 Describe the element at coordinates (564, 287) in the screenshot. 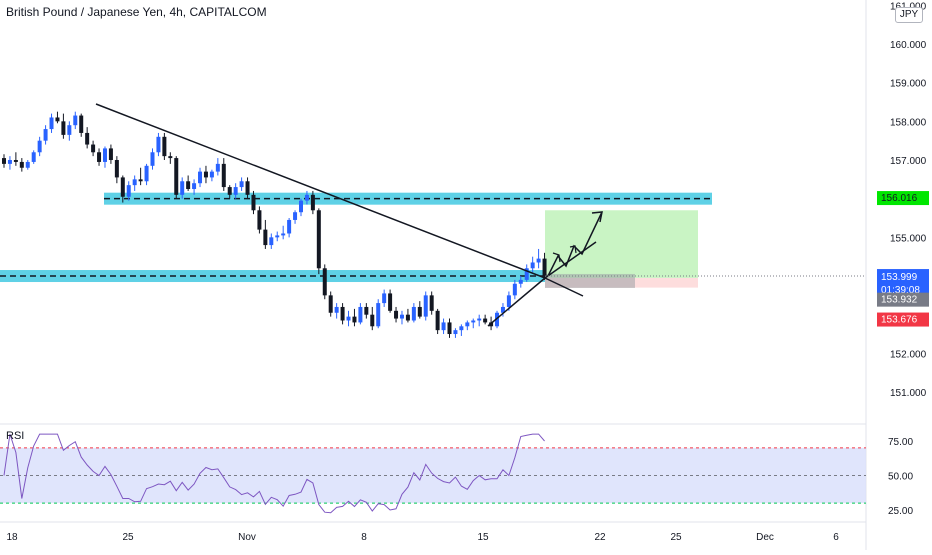

I see `breakout-line` at that location.